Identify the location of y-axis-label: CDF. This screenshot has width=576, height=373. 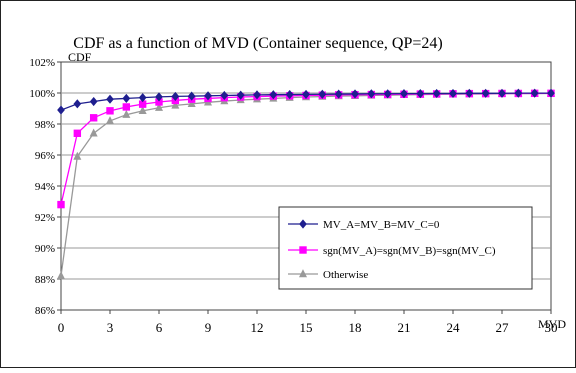
(80, 57).